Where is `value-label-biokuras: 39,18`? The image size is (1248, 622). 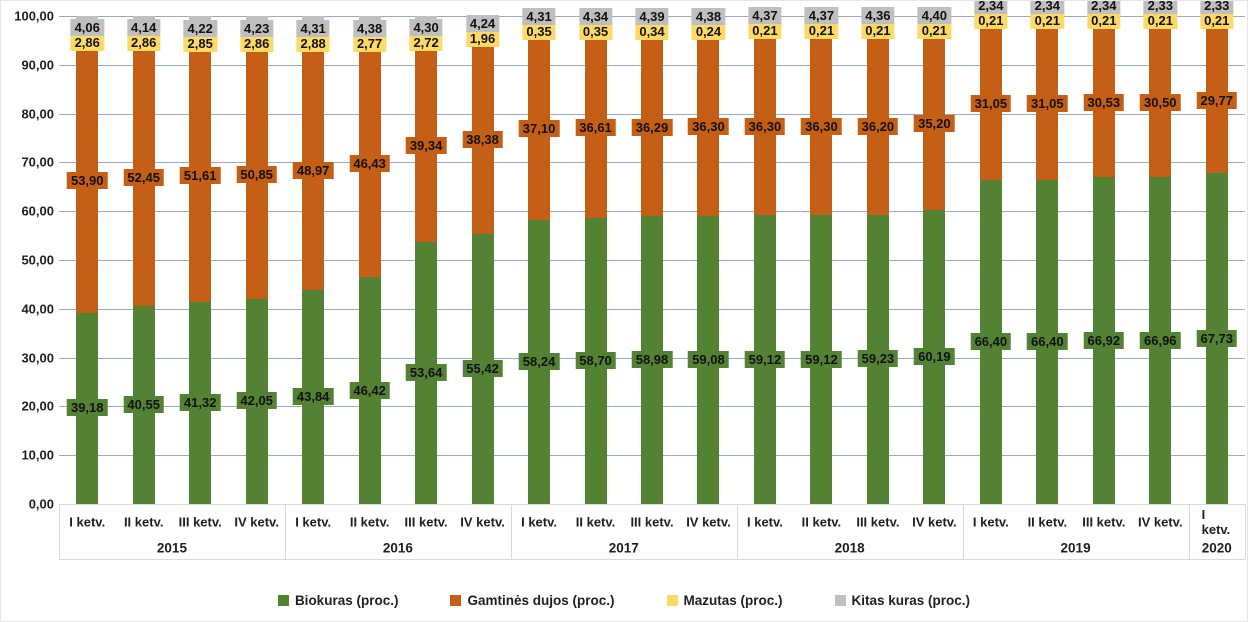 value-label-biokuras: 39,18 is located at coordinates (87, 408).